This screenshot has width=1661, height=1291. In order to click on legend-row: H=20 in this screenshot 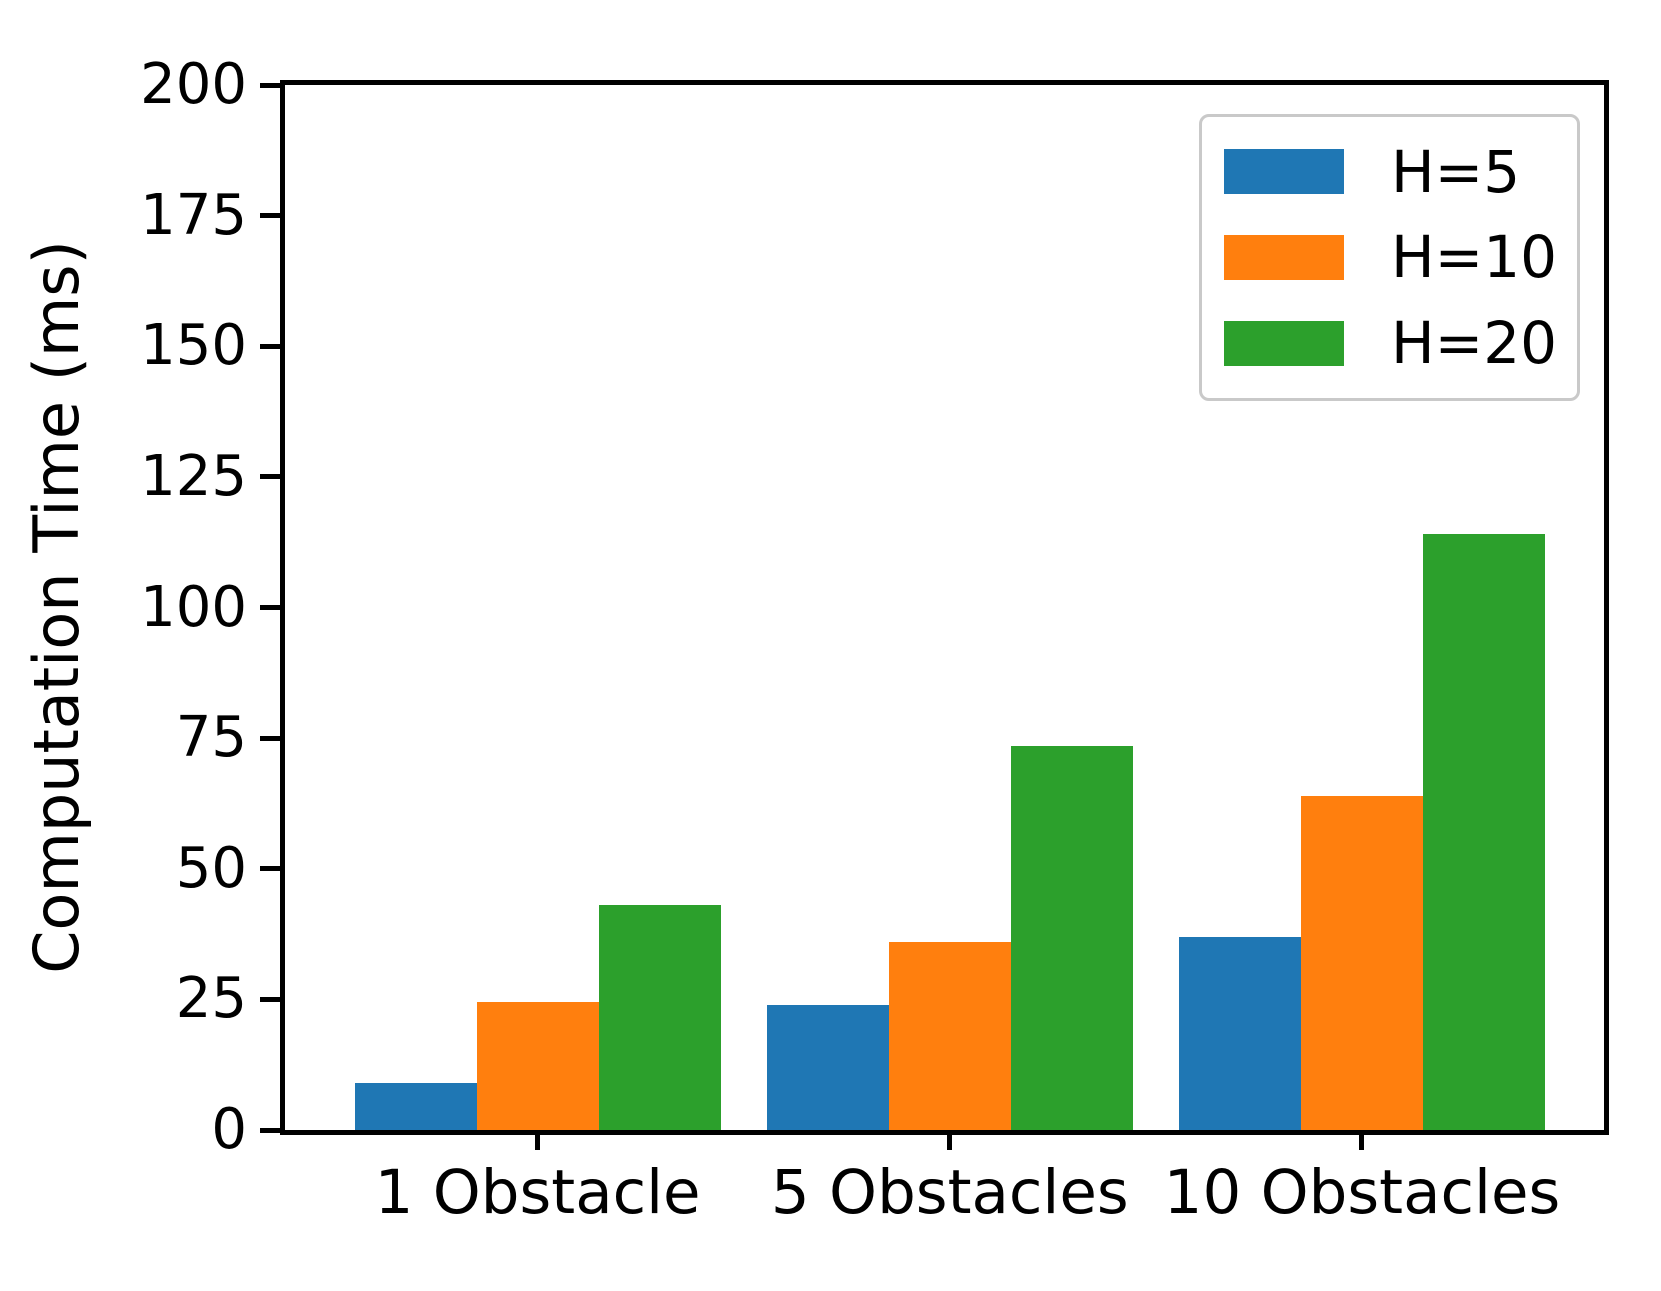, I will do `click(1389, 343)`.